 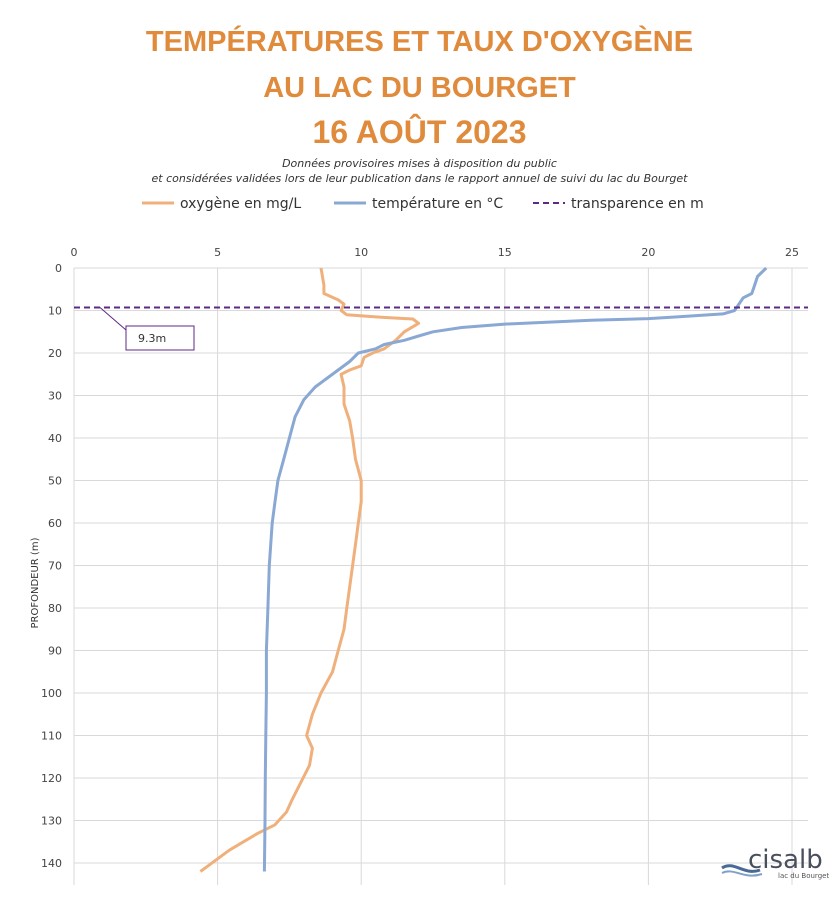 What do you see at coordinates (74, 252) in the screenshot?
I see `x-tick-label: 0` at bounding box center [74, 252].